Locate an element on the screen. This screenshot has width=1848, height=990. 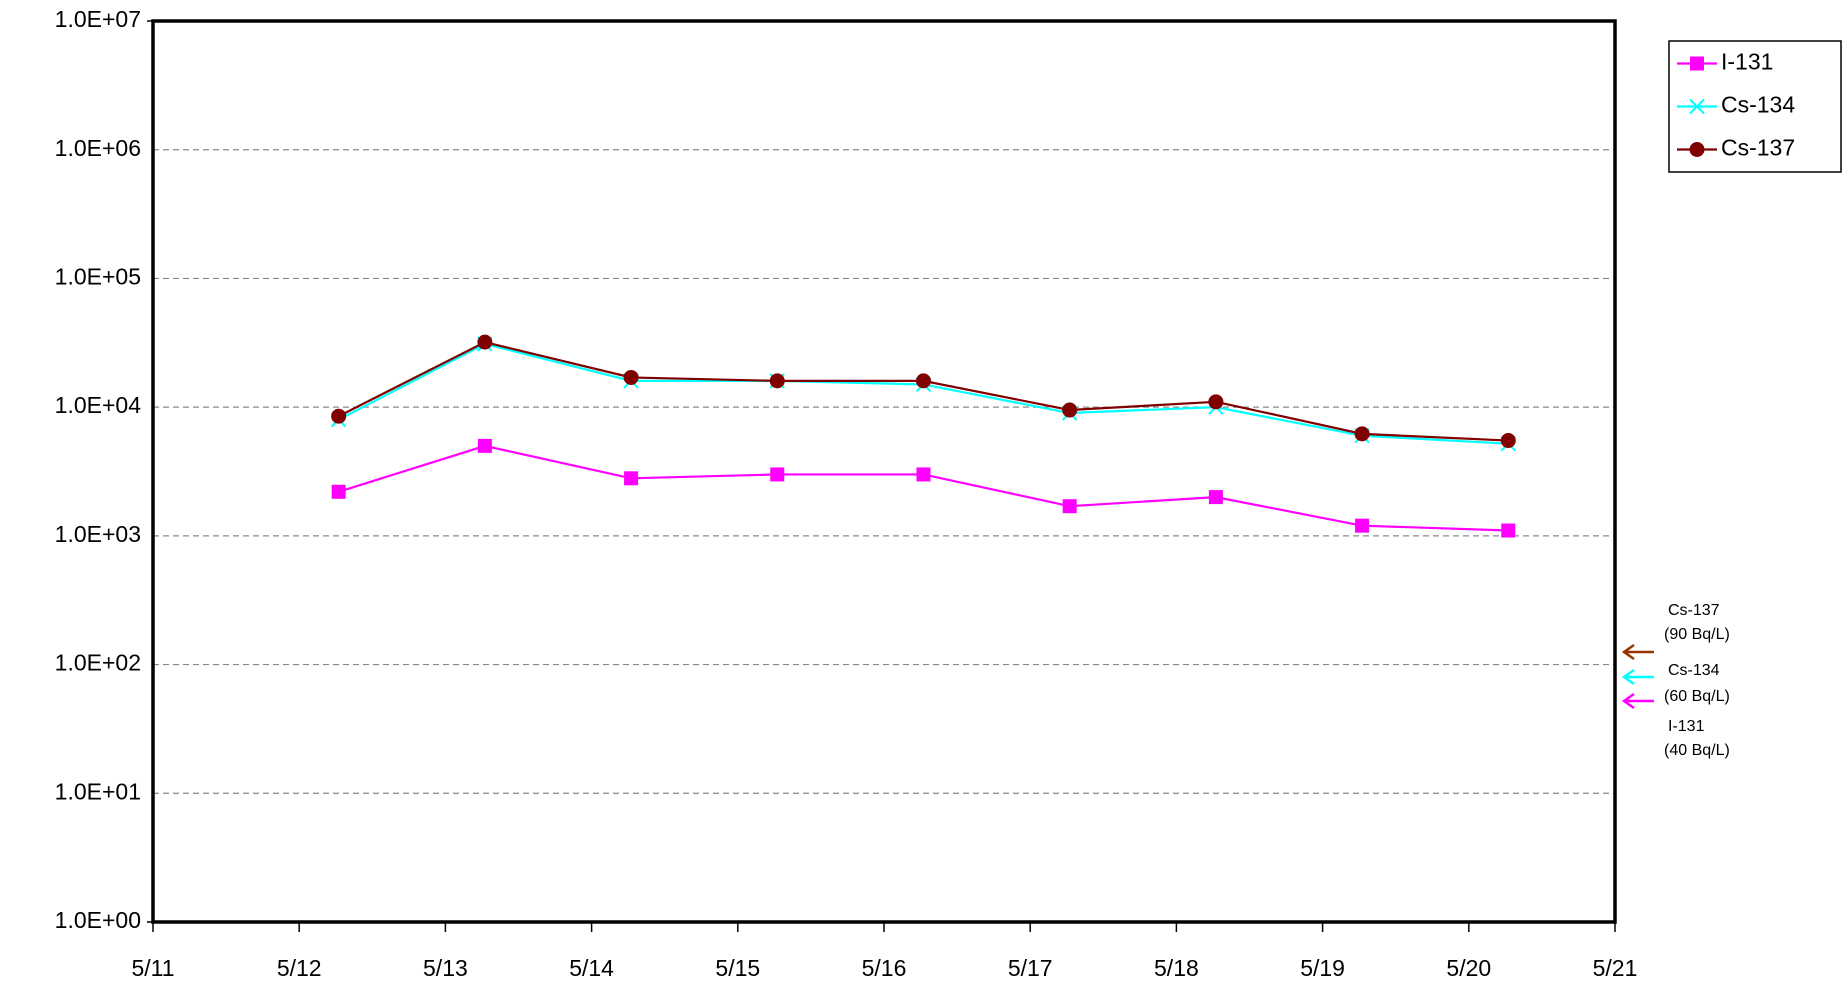
y-tick-label: 1.0E+05 is located at coordinates (98, 277).